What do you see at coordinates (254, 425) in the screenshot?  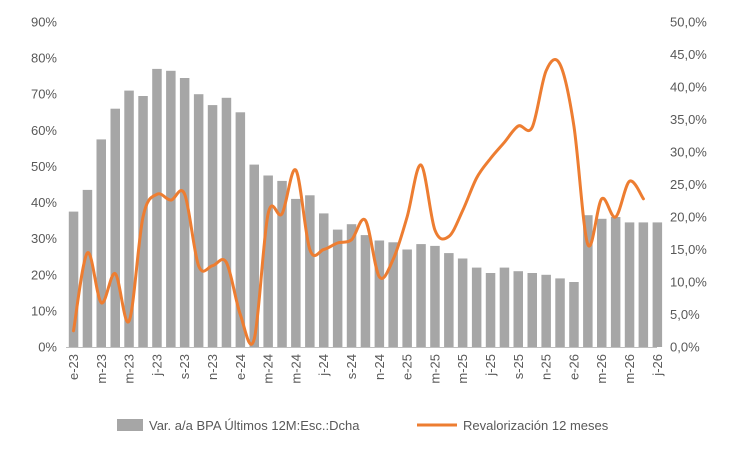 I see `legend-label-bars: Var. a/a BPA Últimos 12M:Esc.:Dcha` at bounding box center [254, 425].